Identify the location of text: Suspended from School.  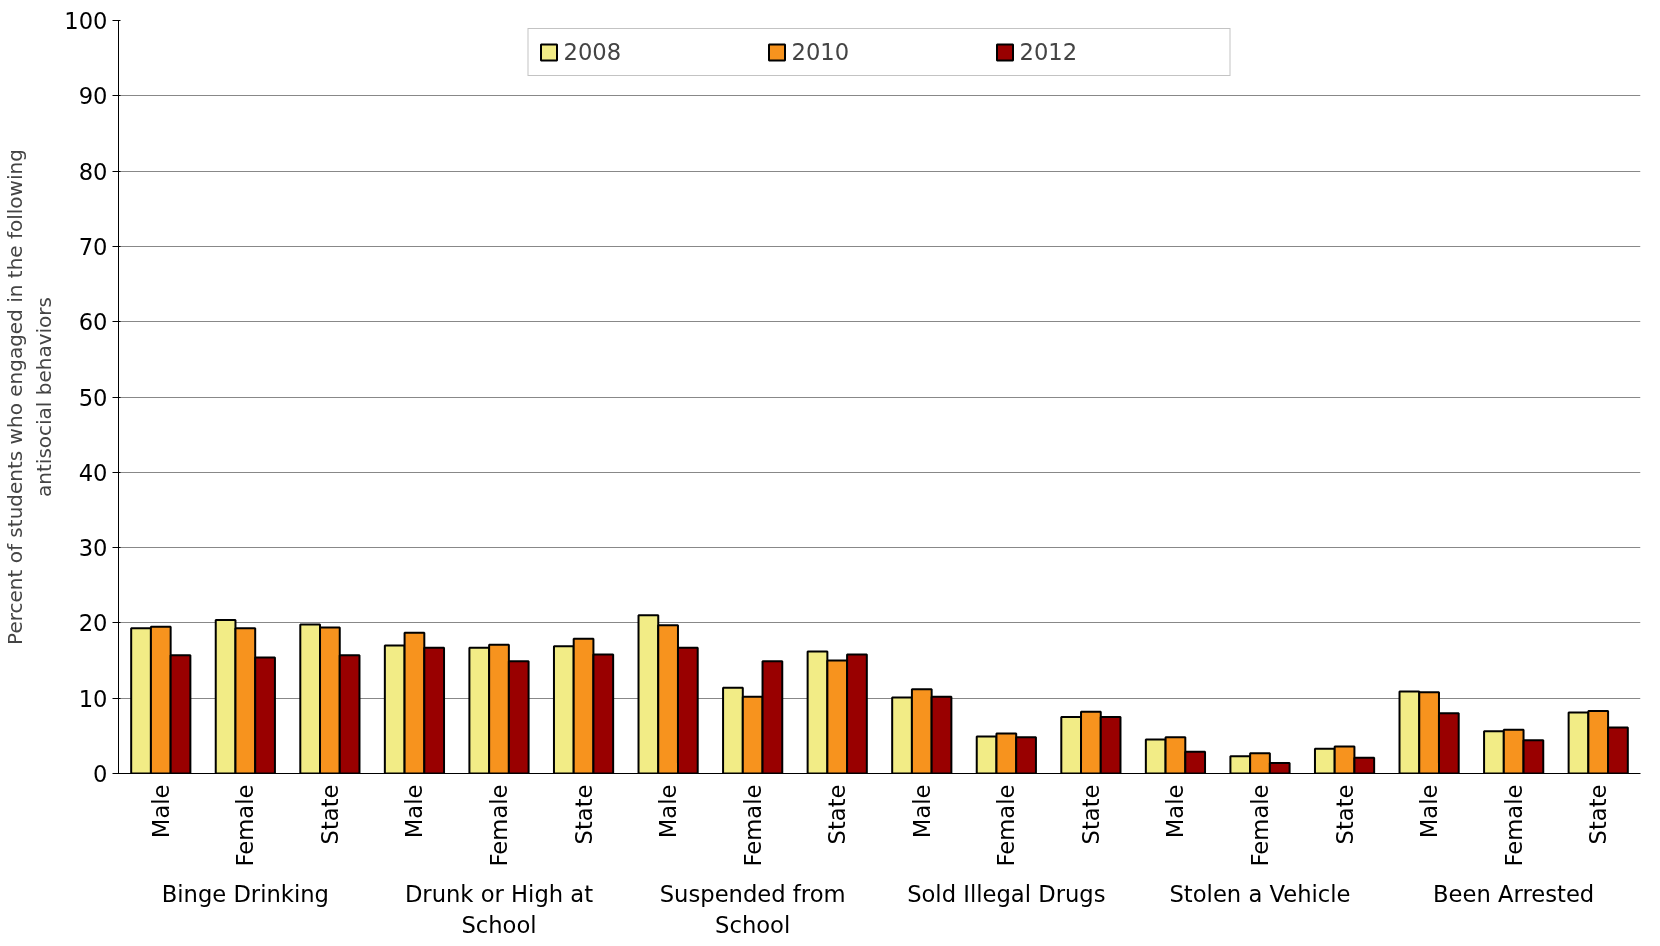
(752, 909).